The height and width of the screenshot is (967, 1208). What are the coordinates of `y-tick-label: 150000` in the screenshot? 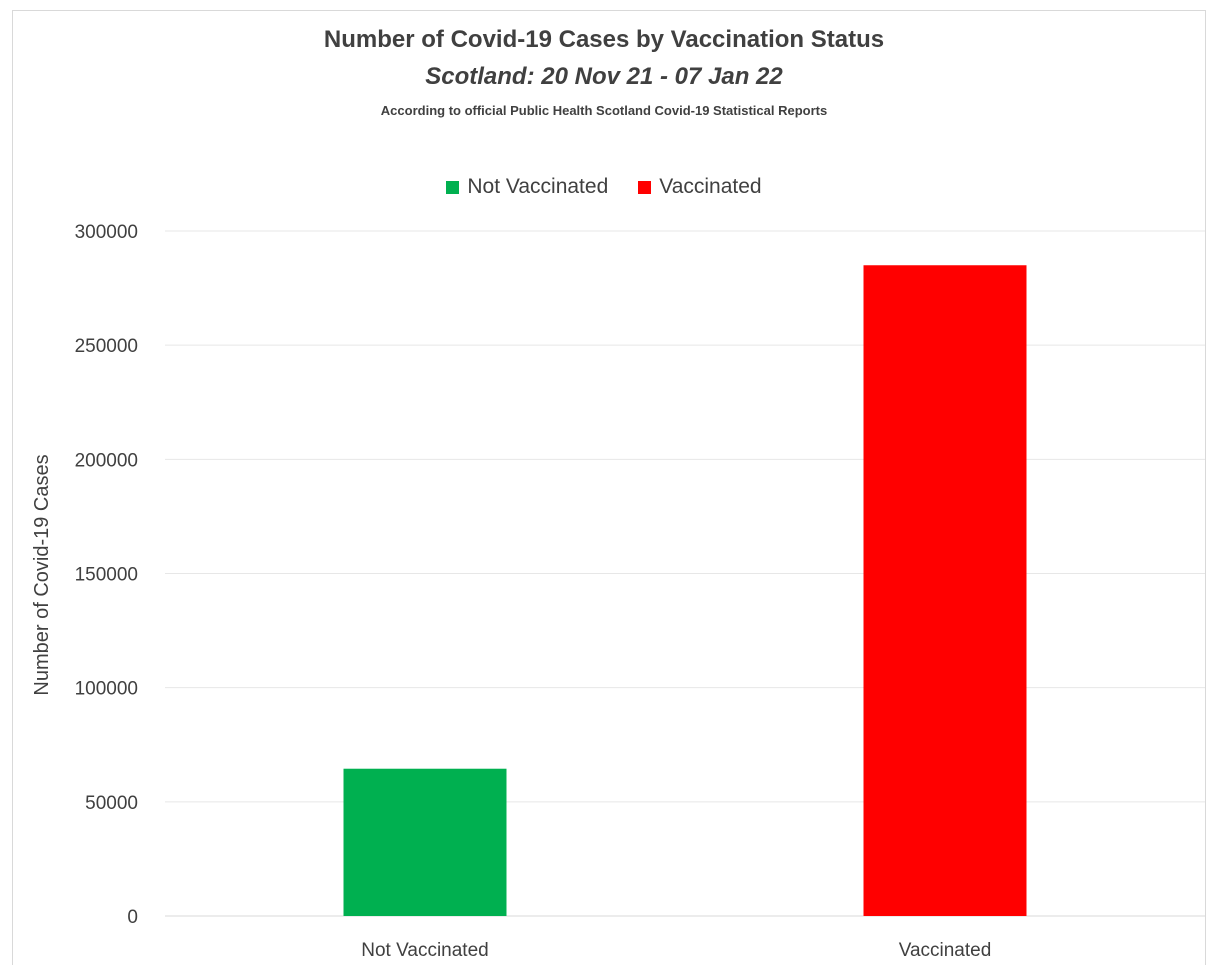 It's located at (106, 575).